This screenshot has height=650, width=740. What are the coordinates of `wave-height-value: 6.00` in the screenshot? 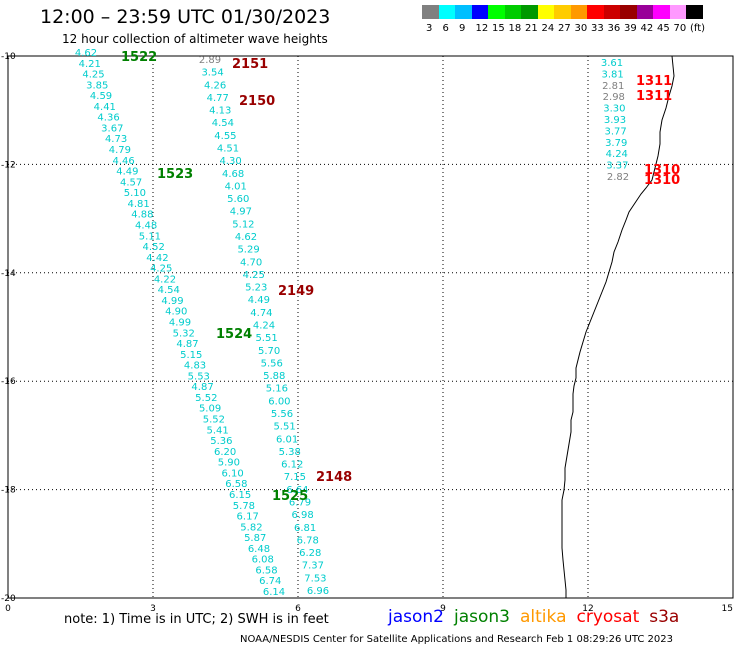 It's located at (279, 401).